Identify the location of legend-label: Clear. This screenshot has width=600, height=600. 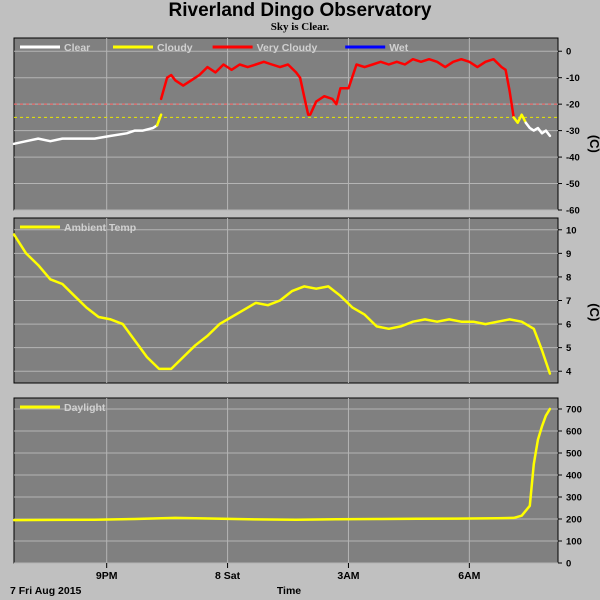
(77, 48).